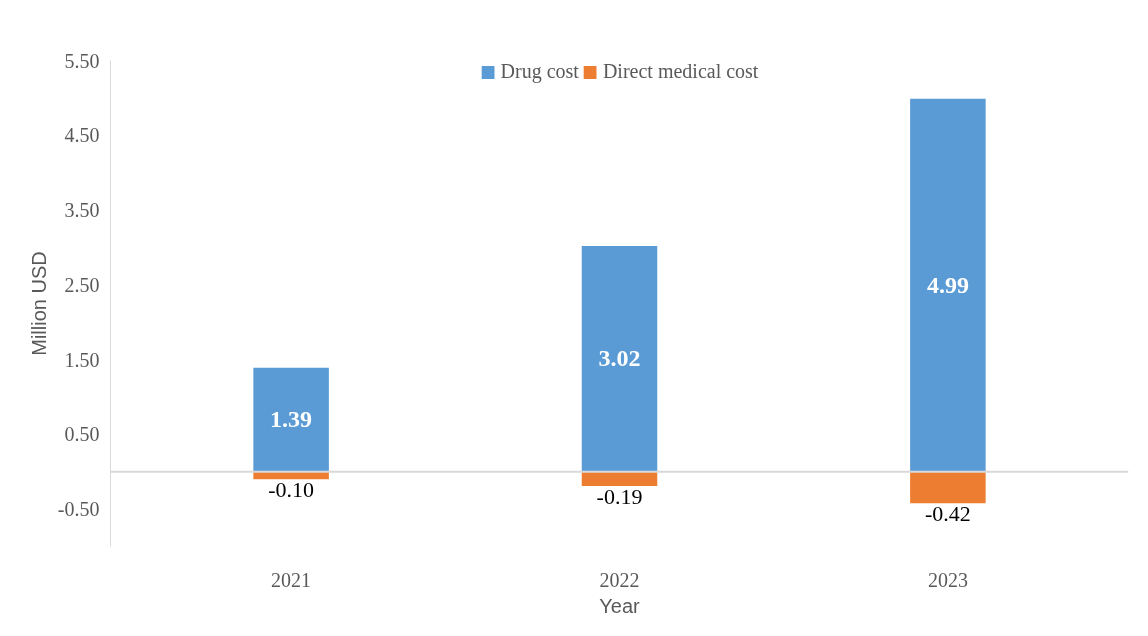 This screenshot has width=1148, height=636. I want to click on x-tick-label: 2021, so click(291, 579).